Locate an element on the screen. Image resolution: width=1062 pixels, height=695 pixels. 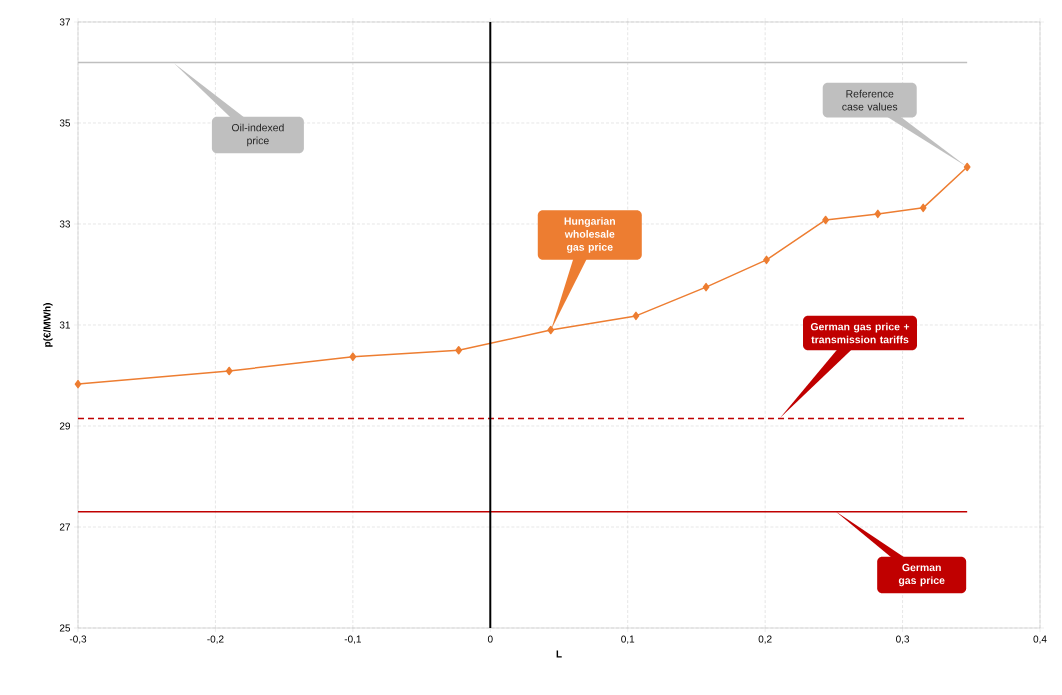
x-tick-label: 0 is located at coordinates (490, 639).